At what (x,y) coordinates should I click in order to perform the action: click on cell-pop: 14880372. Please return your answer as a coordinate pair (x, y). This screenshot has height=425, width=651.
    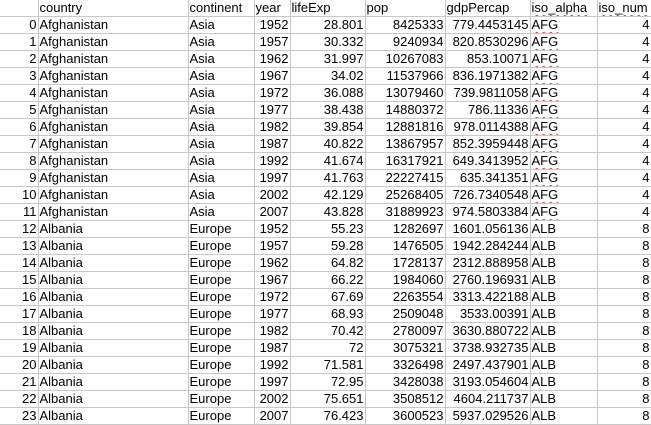
    Looking at the image, I should click on (405, 110).